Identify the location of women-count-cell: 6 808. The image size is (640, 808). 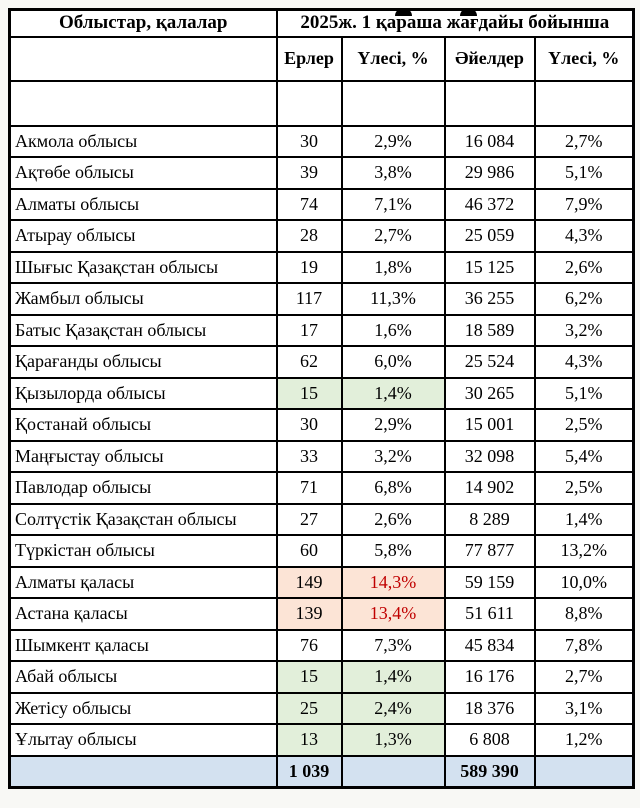
(489, 740).